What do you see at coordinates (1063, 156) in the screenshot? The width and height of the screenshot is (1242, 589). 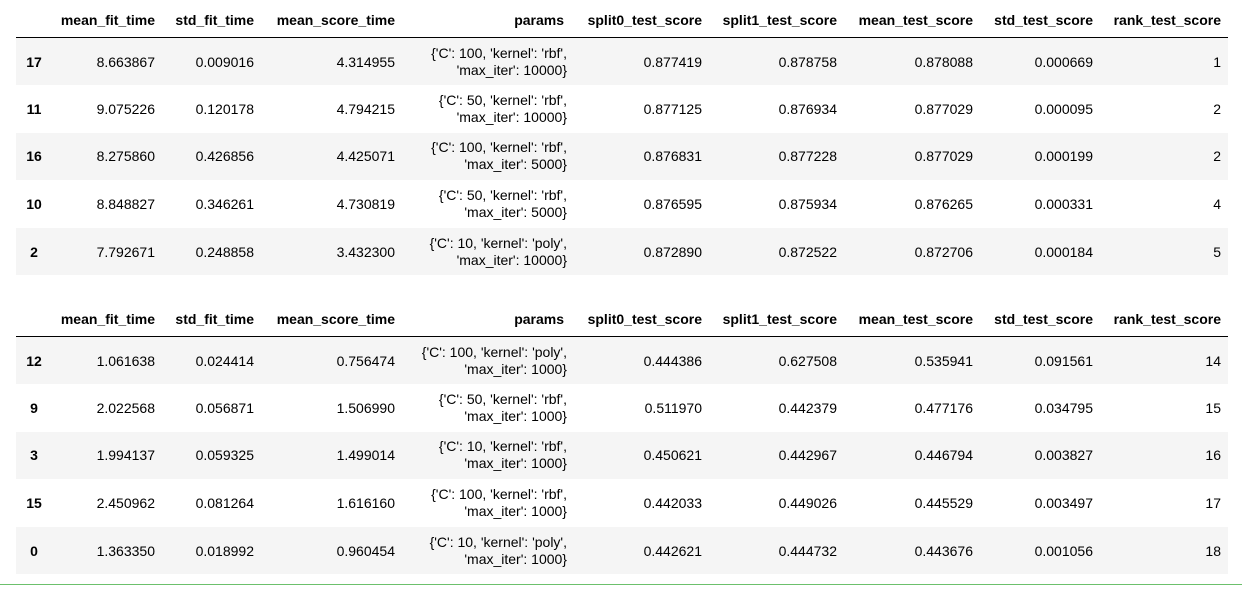 I see `cell-std-test-score: 0.000199` at bounding box center [1063, 156].